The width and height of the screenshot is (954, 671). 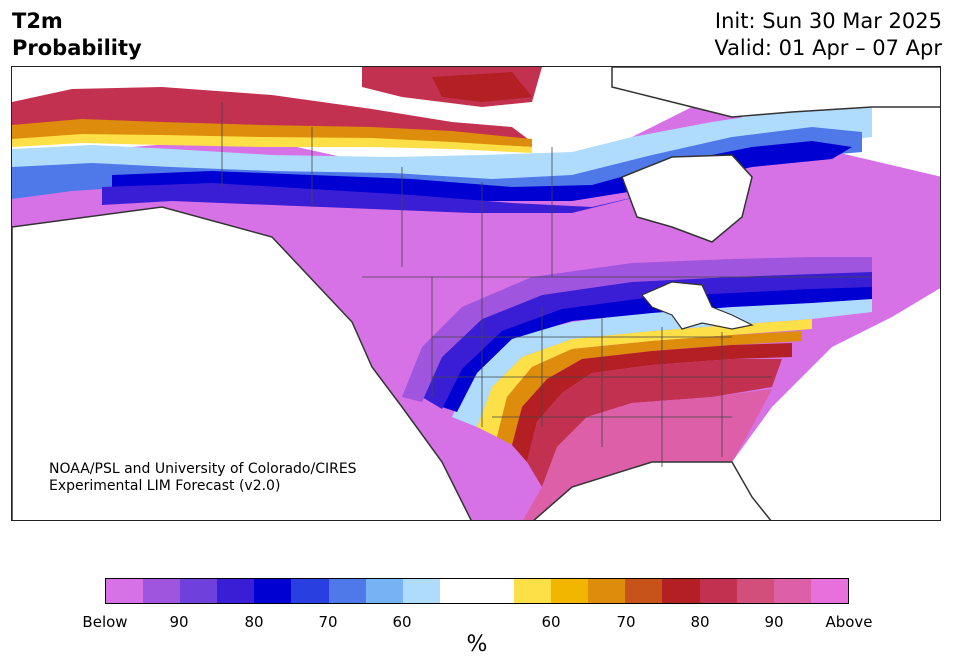 I want to click on canada-warm-band, so click(x=272, y=114).